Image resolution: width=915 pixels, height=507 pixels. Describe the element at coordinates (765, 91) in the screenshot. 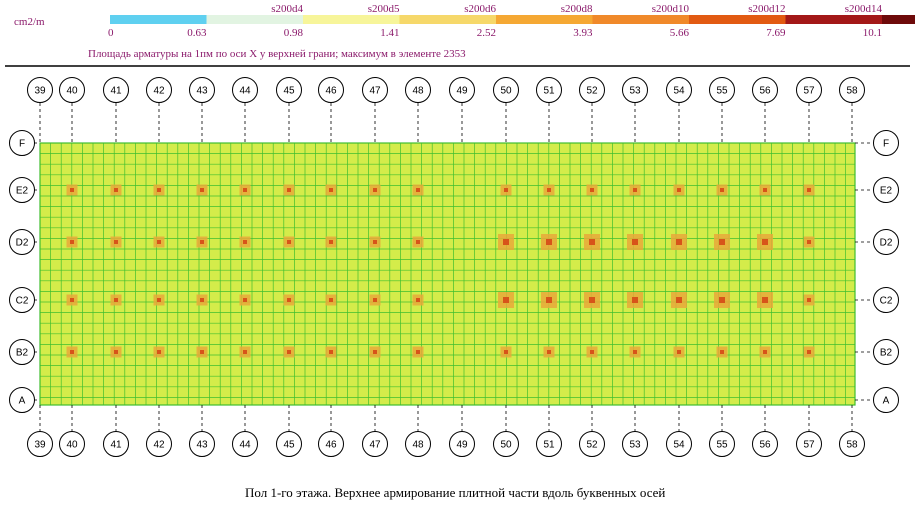

I see `column-axis-label: 56` at that location.